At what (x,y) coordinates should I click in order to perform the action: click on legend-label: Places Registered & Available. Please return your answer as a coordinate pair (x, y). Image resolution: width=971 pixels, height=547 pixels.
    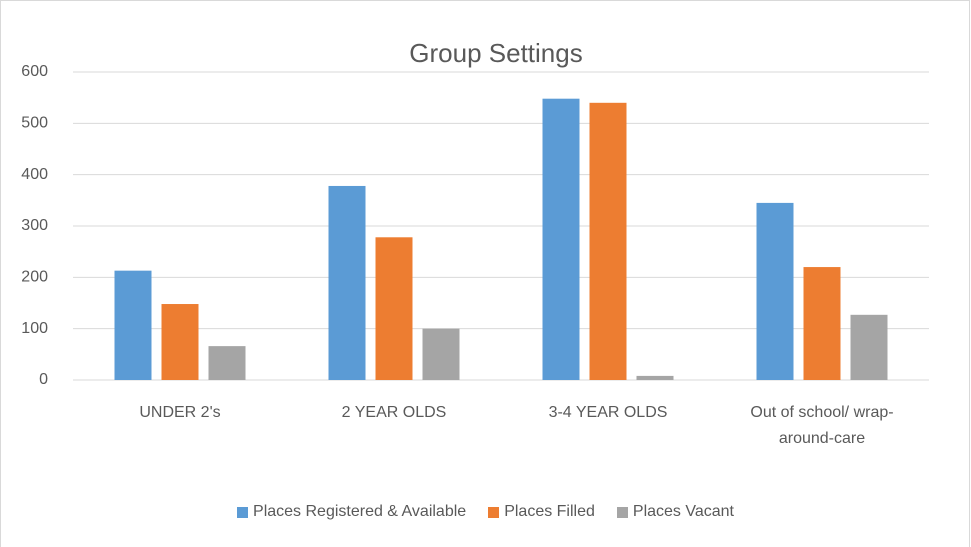
    Looking at the image, I should click on (360, 511).